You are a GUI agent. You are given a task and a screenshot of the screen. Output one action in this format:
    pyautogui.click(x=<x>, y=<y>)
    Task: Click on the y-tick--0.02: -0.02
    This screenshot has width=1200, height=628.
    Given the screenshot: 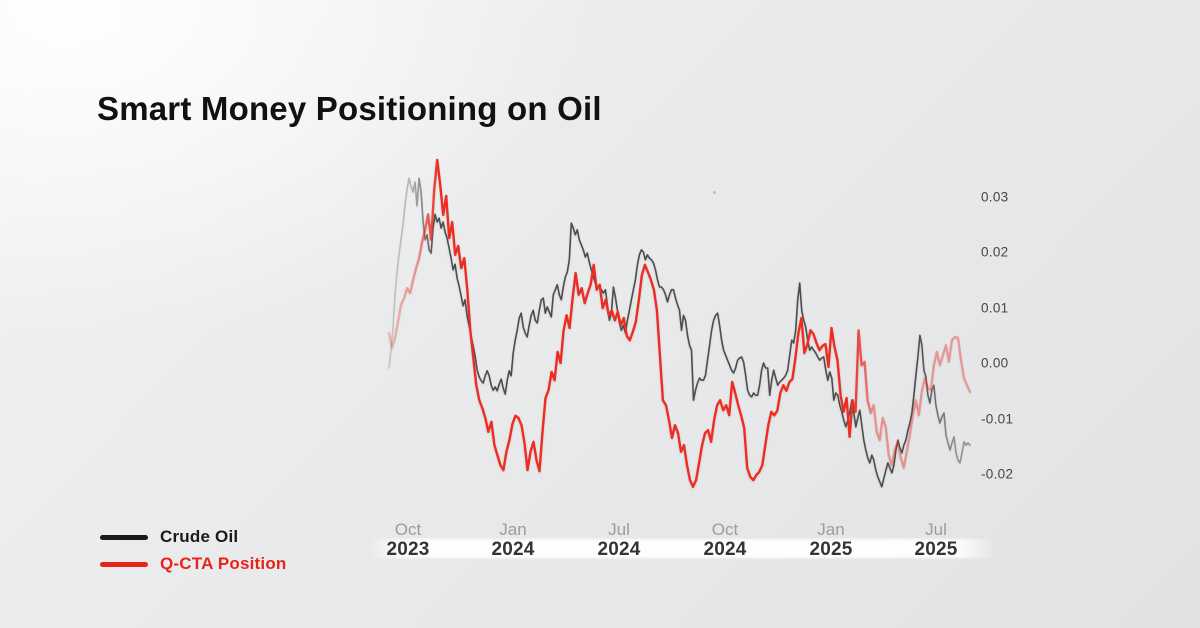 What is the action you would take?
    pyautogui.click(x=997, y=474)
    